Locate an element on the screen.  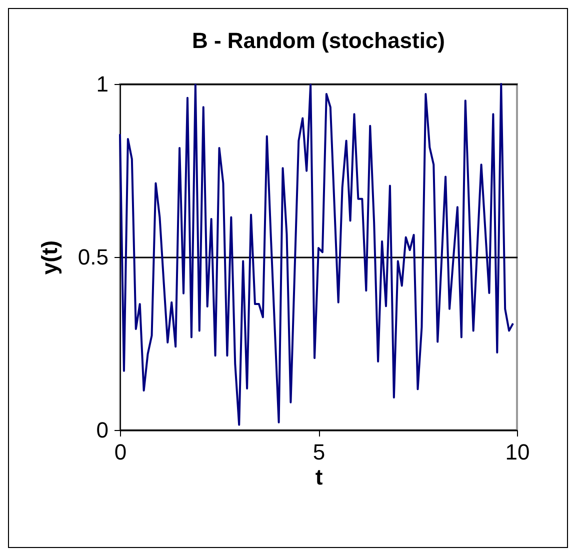
x-tick-label: 0 is located at coordinates (120, 452).